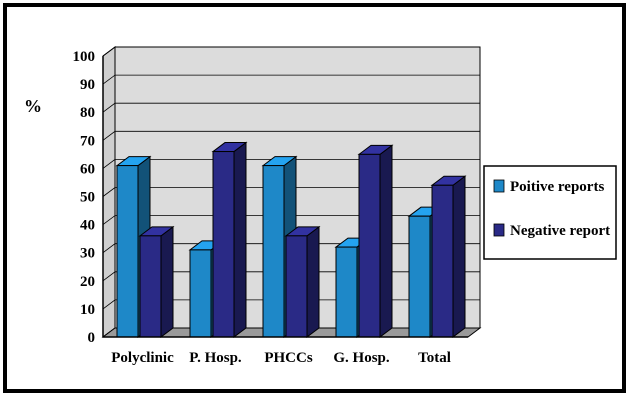 This screenshot has height=397, width=630. What do you see at coordinates (84, 57) in the screenshot?
I see `y-tick-label: 100` at bounding box center [84, 57].